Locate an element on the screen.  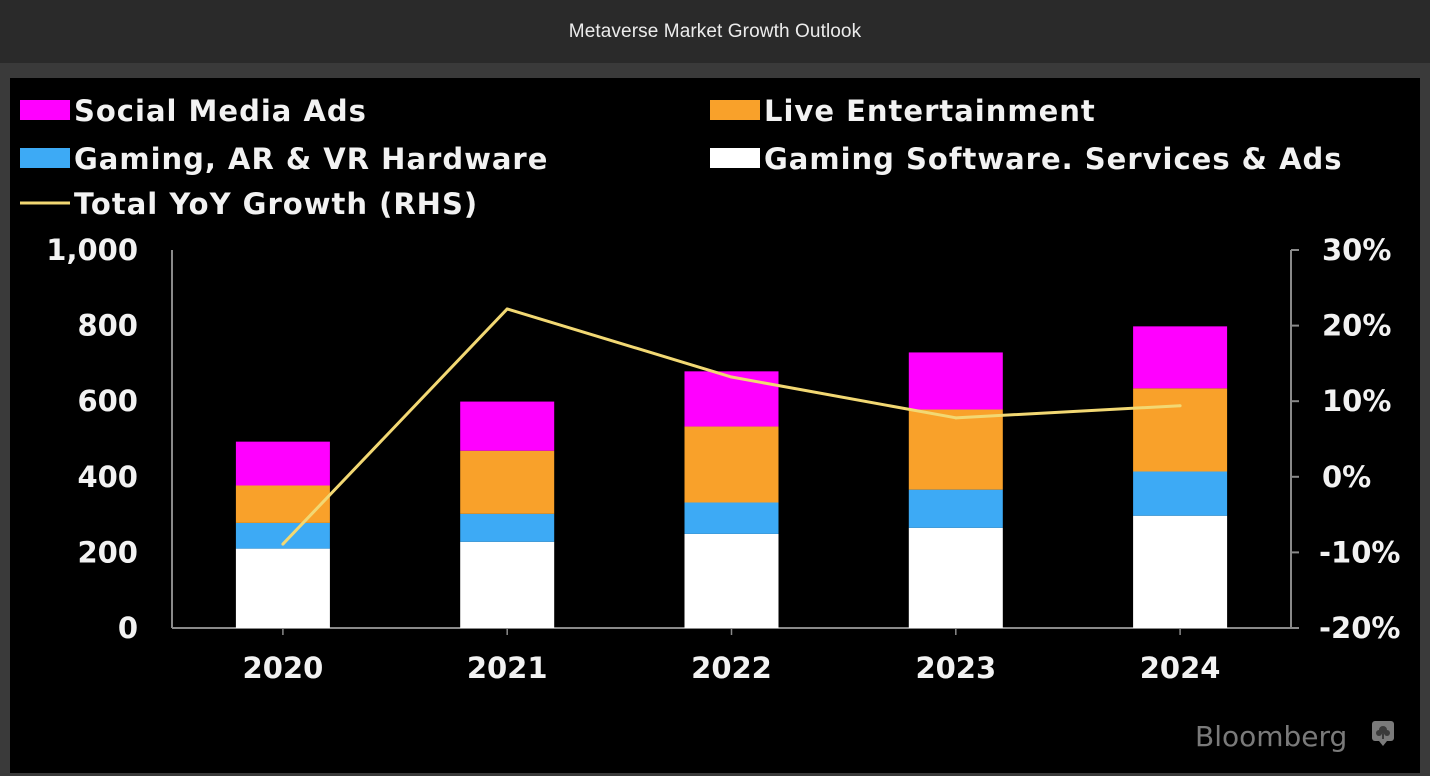
legend-item-yoy-growth: Total YoY Growth (RHS) is located at coordinates (249, 204).